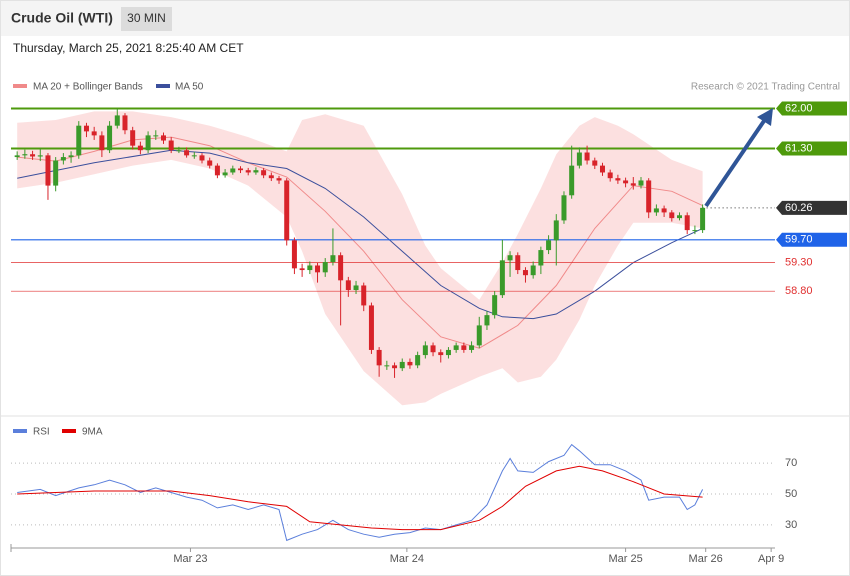 Image resolution: width=850 pixels, height=576 pixels. What do you see at coordinates (736, 162) in the screenshot?
I see `forecast-arrow` at bounding box center [736, 162].